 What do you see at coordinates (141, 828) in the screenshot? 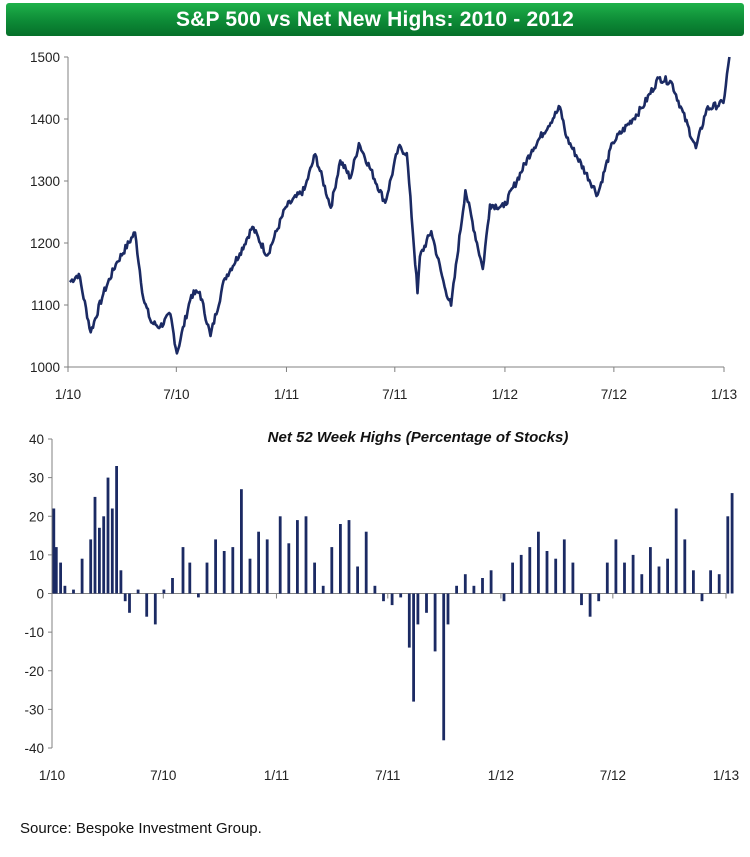
I see `source-note: Source: Bespoke Investment Group.` at bounding box center [141, 828].